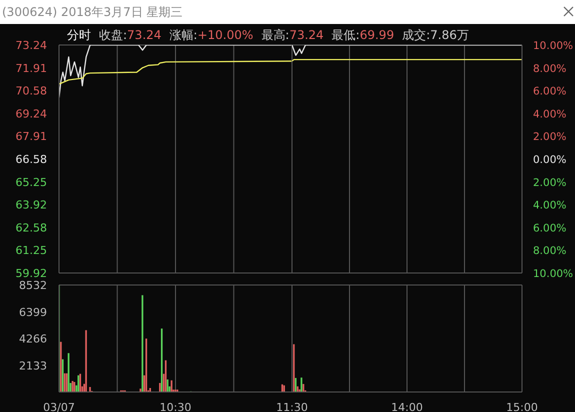 The height and width of the screenshot is (412, 575). What do you see at coordinates (31, 113) in the screenshot?
I see `y-tick-label: 69.24` at bounding box center [31, 113].